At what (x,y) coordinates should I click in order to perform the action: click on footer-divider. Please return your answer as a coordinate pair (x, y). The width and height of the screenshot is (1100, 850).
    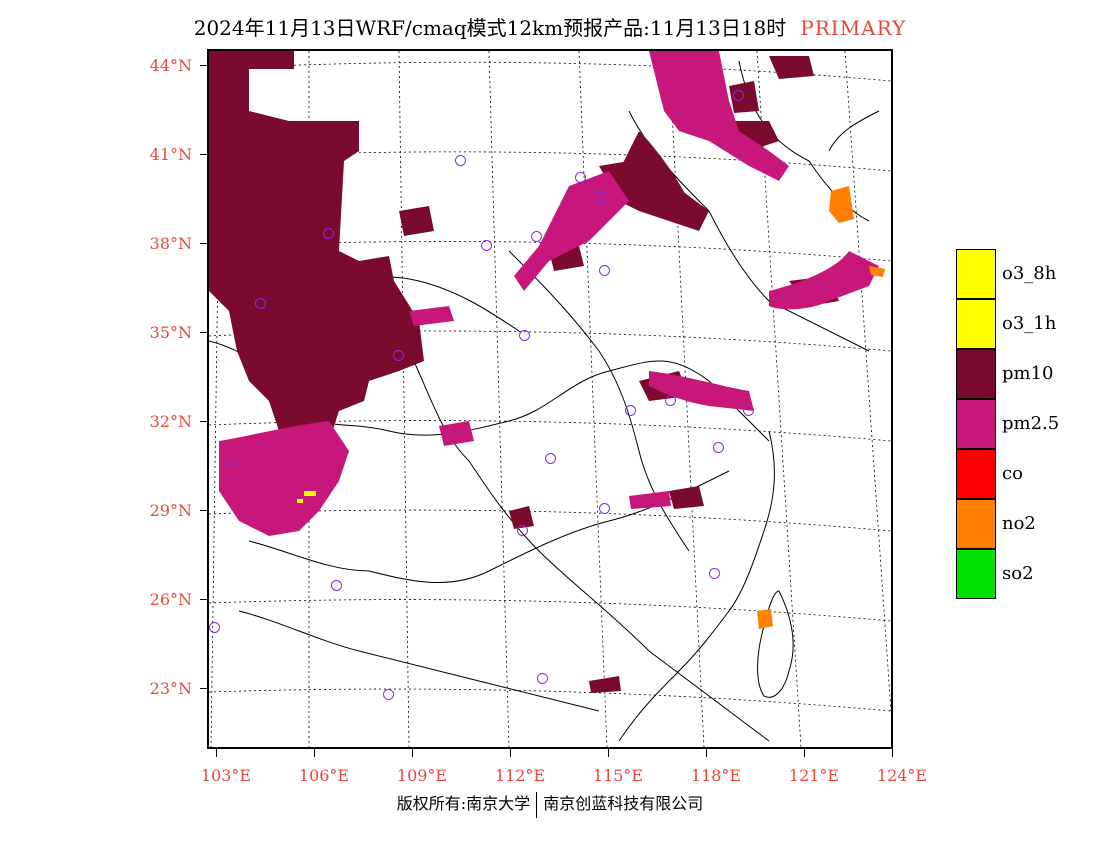
    Looking at the image, I should click on (537, 804).